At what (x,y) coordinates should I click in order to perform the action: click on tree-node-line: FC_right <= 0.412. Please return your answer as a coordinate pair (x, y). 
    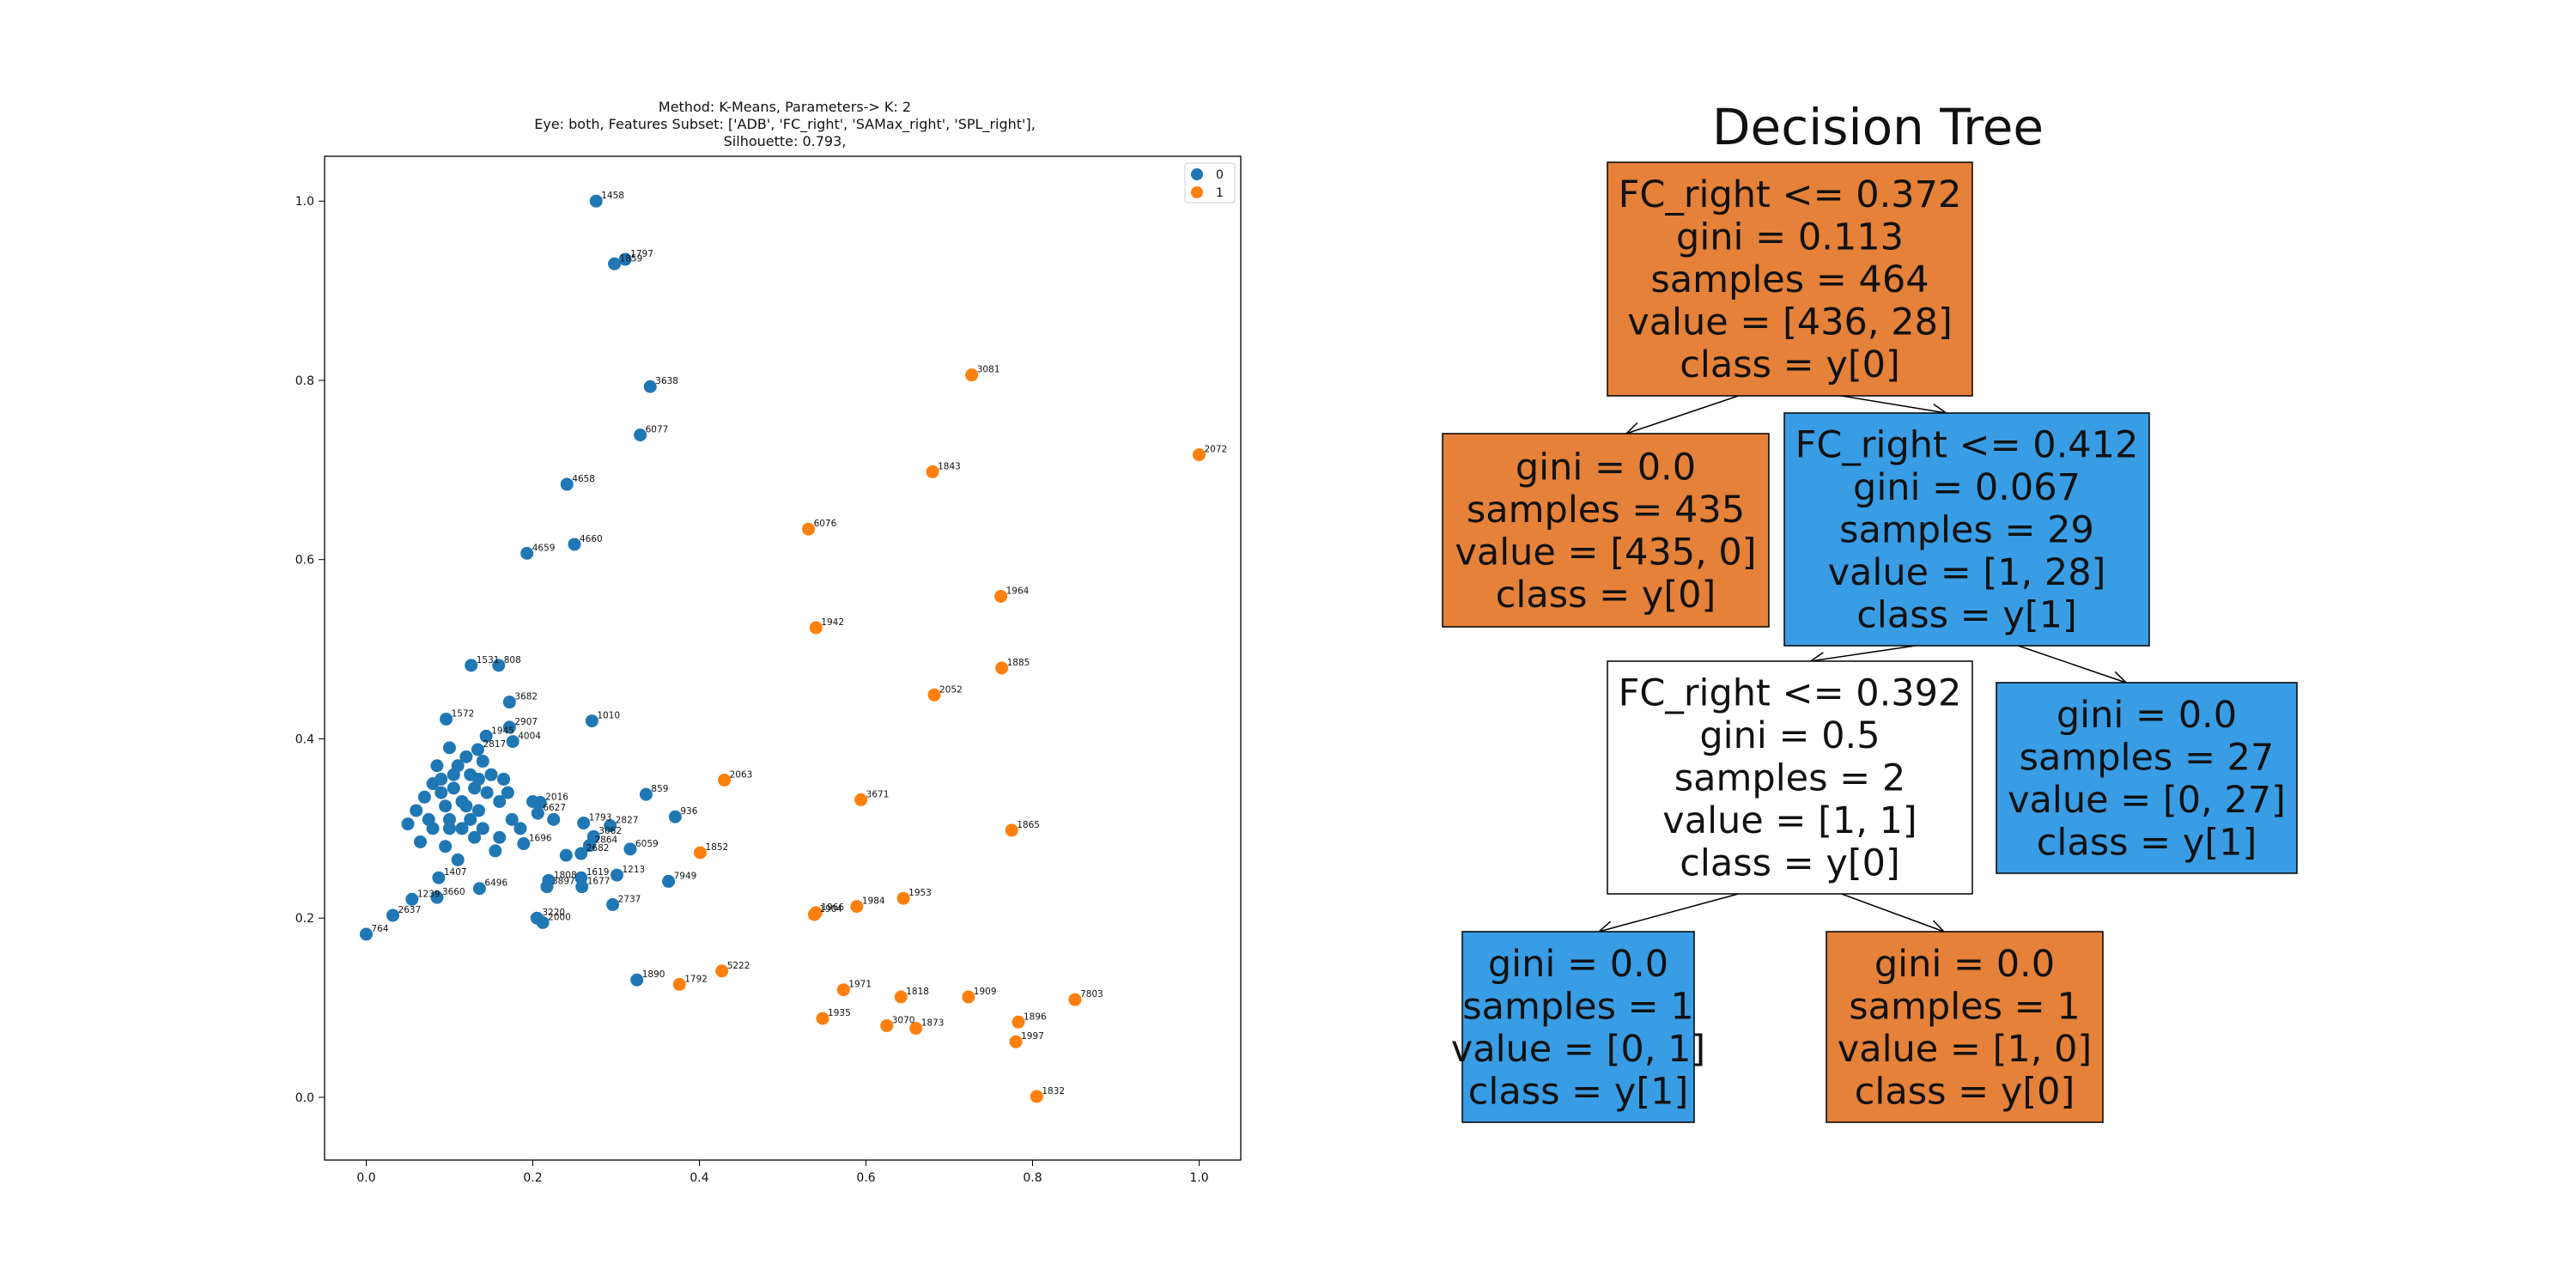
    Looking at the image, I should click on (1967, 446).